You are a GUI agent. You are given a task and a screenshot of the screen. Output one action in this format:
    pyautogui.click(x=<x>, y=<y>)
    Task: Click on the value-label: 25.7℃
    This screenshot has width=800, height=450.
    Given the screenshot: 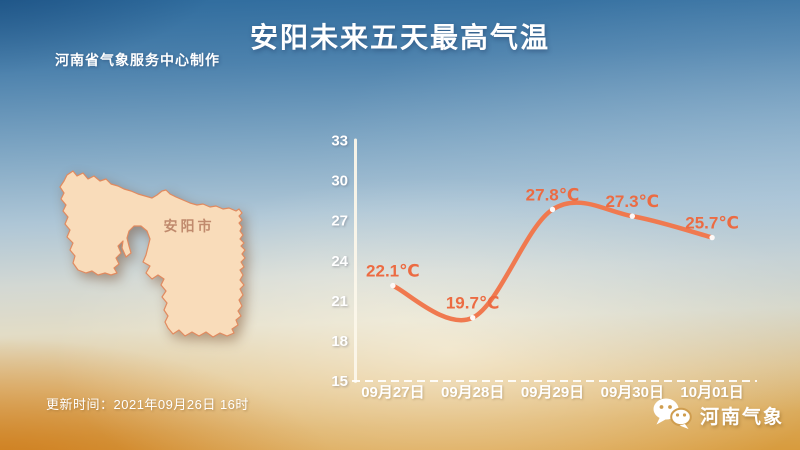 What is the action you would take?
    pyautogui.click(x=712, y=223)
    